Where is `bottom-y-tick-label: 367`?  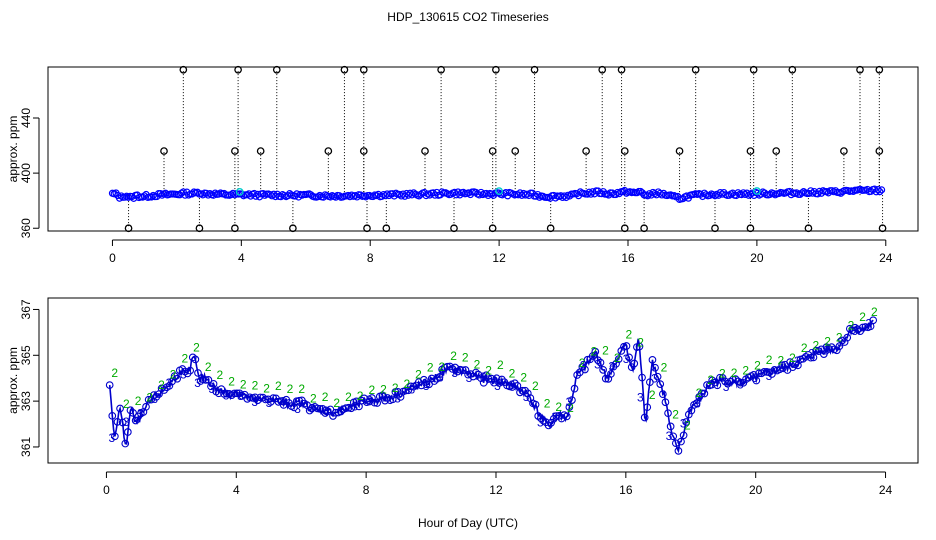 bottom-y-tick-label: 367 is located at coordinates (26, 309).